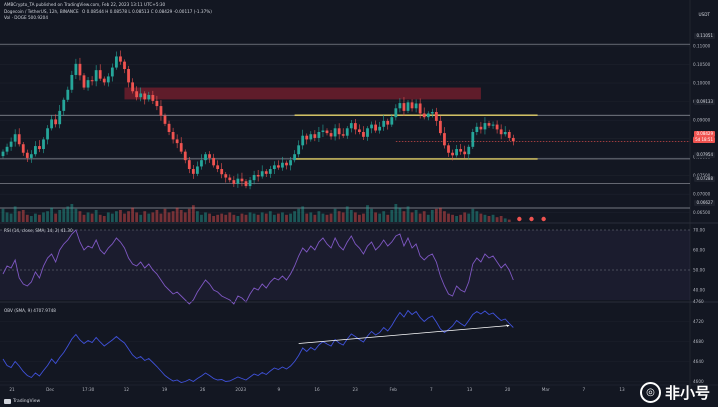  What do you see at coordinates (22, 401) in the screenshot?
I see `tradingview-logo: TradingView` at bounding box center [22, 401].